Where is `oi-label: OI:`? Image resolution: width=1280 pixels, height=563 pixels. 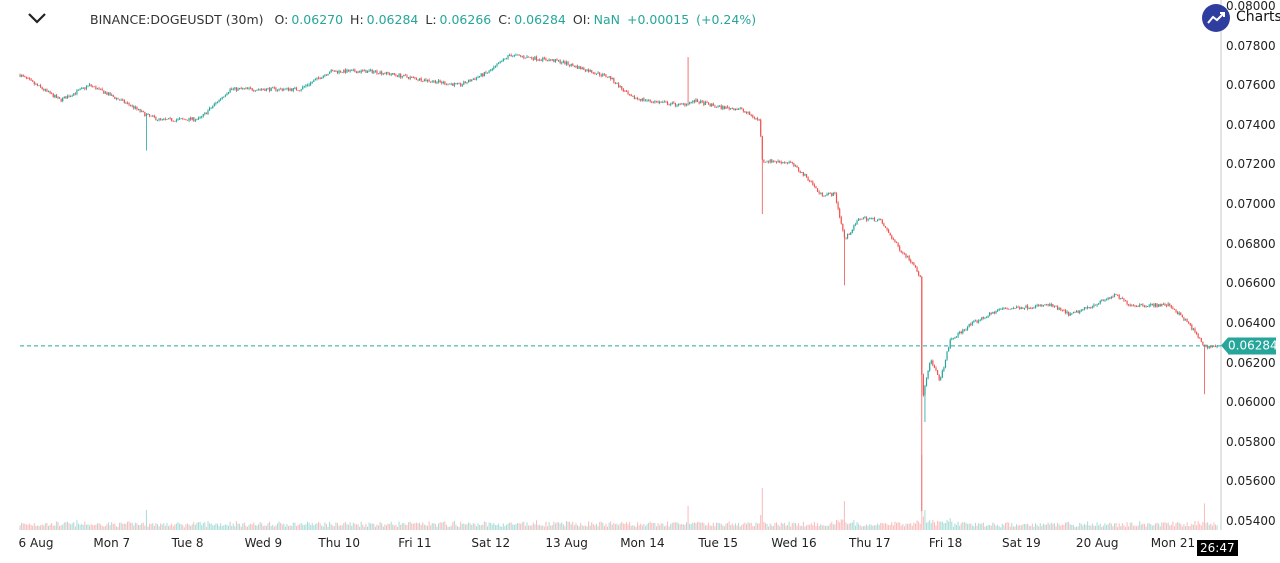 oi-label: OI: is located at coordinates (581, 19).